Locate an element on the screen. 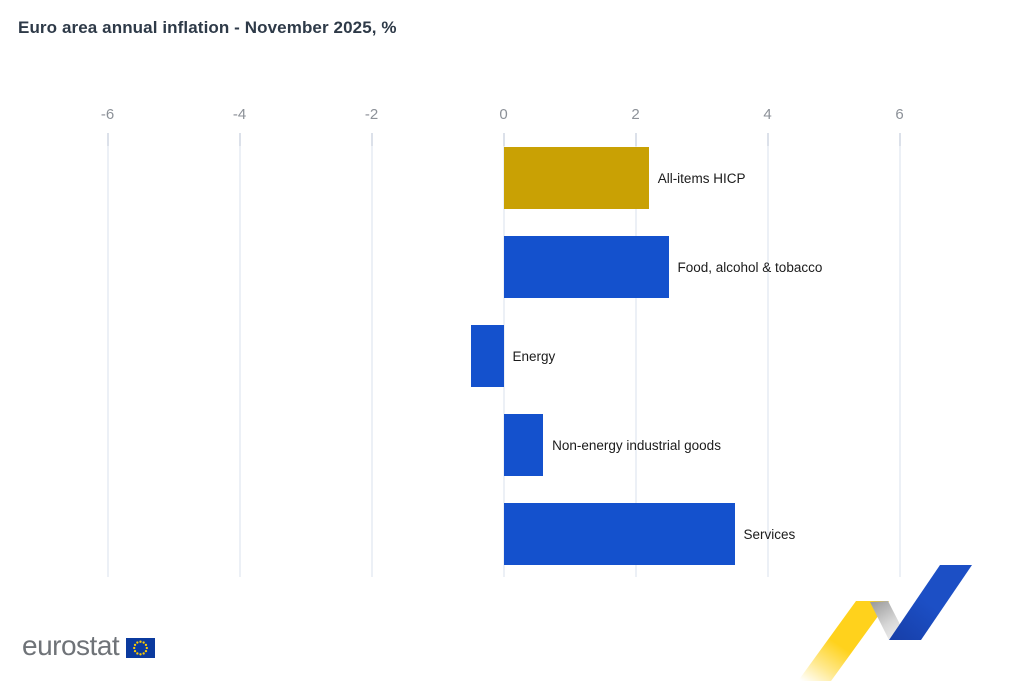  bar-food-alcohol-tobacco is located at coordinates (586, 267).